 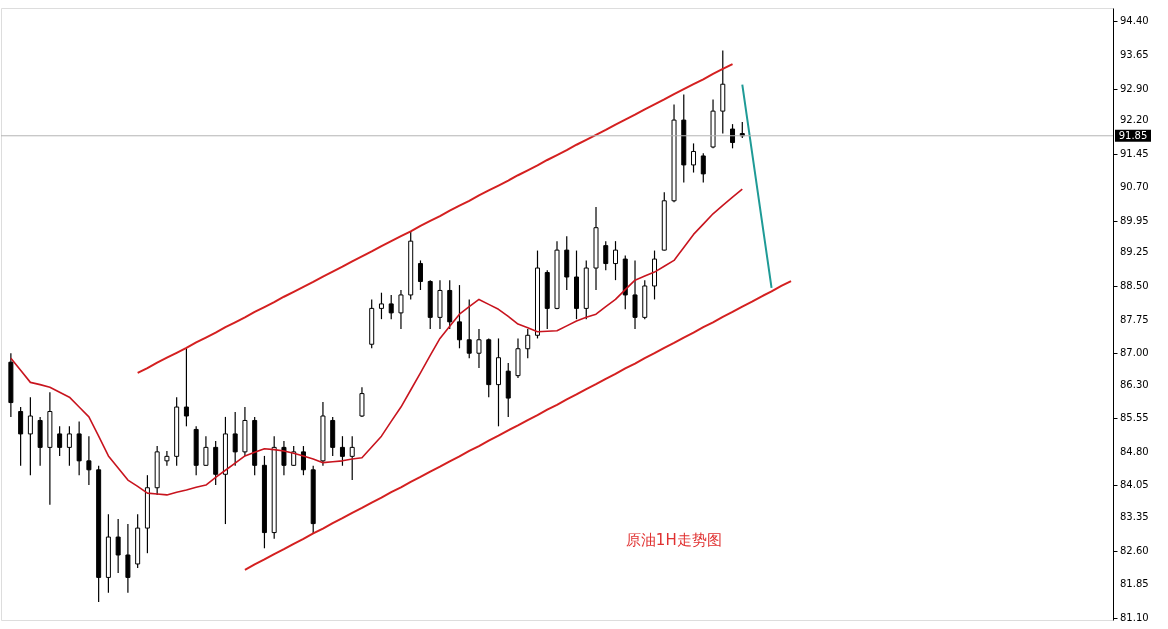 I want to click on y-tick-label: 88.50, so click(x=1134, y=285).